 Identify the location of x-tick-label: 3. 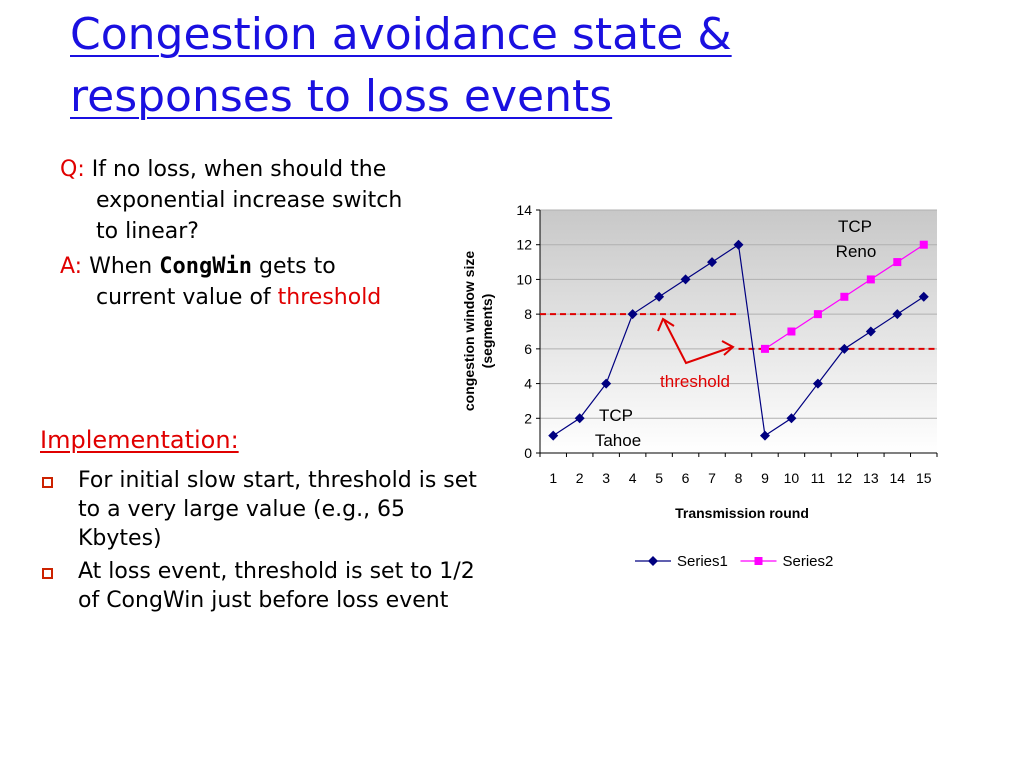
(606, 478).